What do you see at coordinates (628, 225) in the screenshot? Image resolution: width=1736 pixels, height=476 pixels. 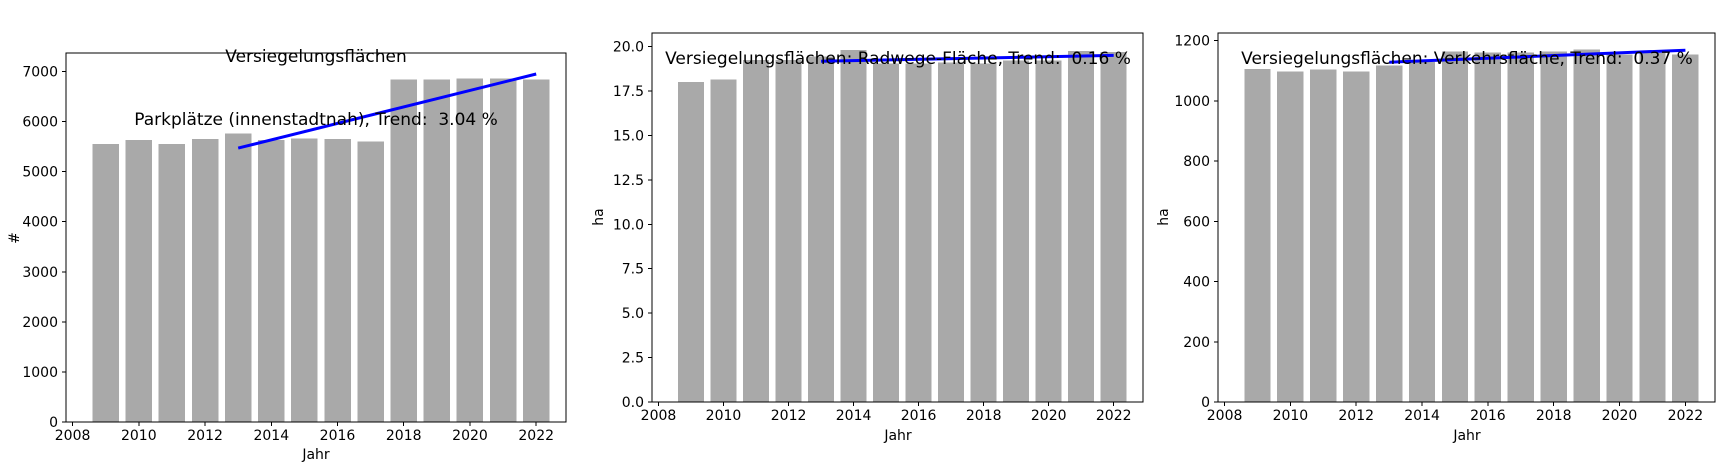 I see `y-tick-label: 10.0` at bounding box center [628, 225].